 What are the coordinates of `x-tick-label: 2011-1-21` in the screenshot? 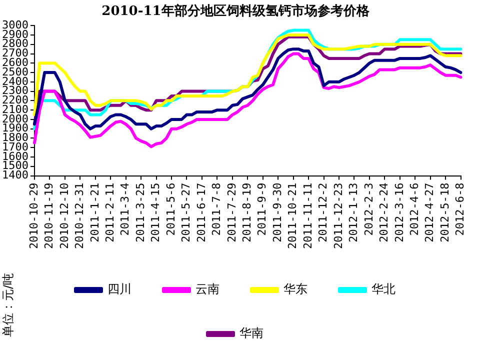 It's located at (95, 212).